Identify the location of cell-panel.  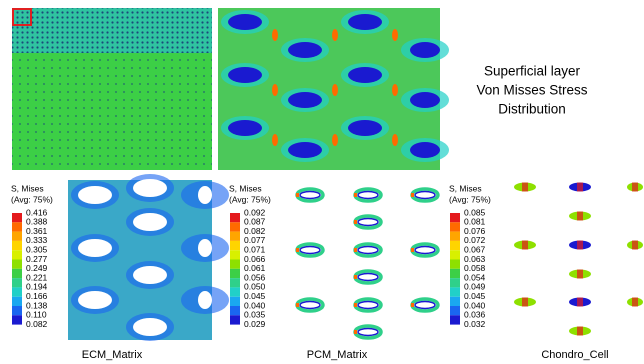
(578, 259).